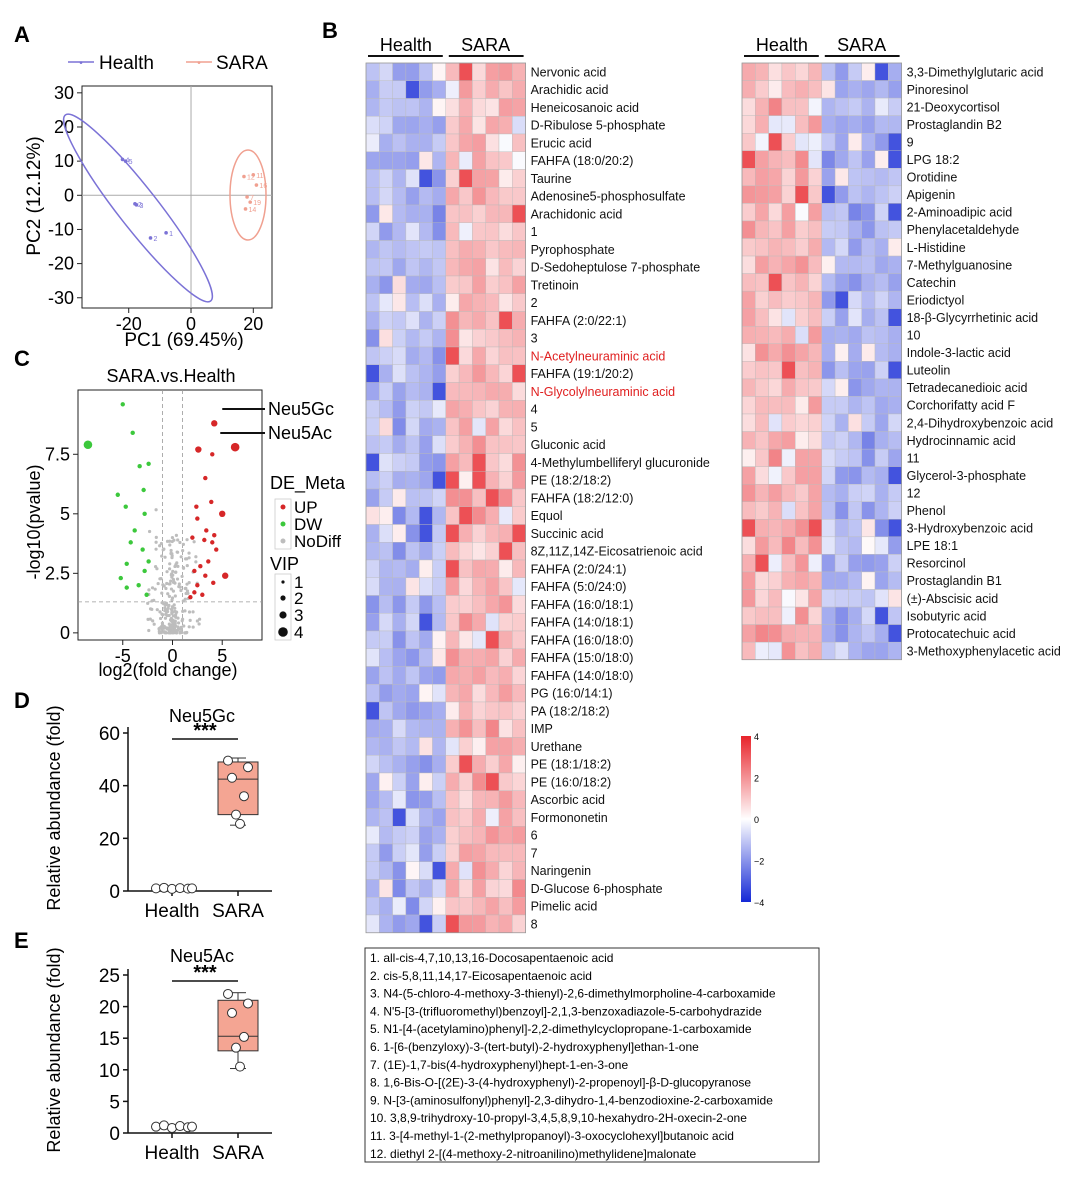 This screenshot has height=1192, width=1080. I want to click on heatmap-row-label: Heneicosanoic acid, so click(585, 108).